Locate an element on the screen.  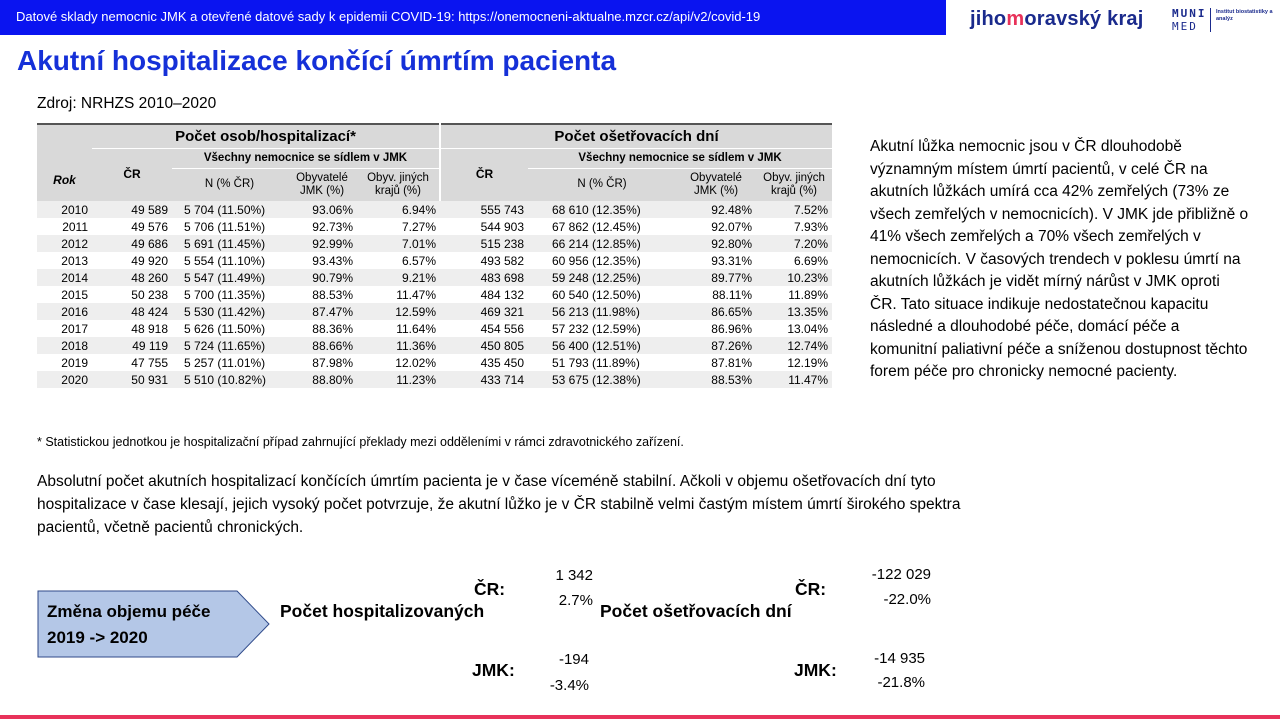
cell-days-n: 66 214 (12.85%) is located at coordinates (602, 243).